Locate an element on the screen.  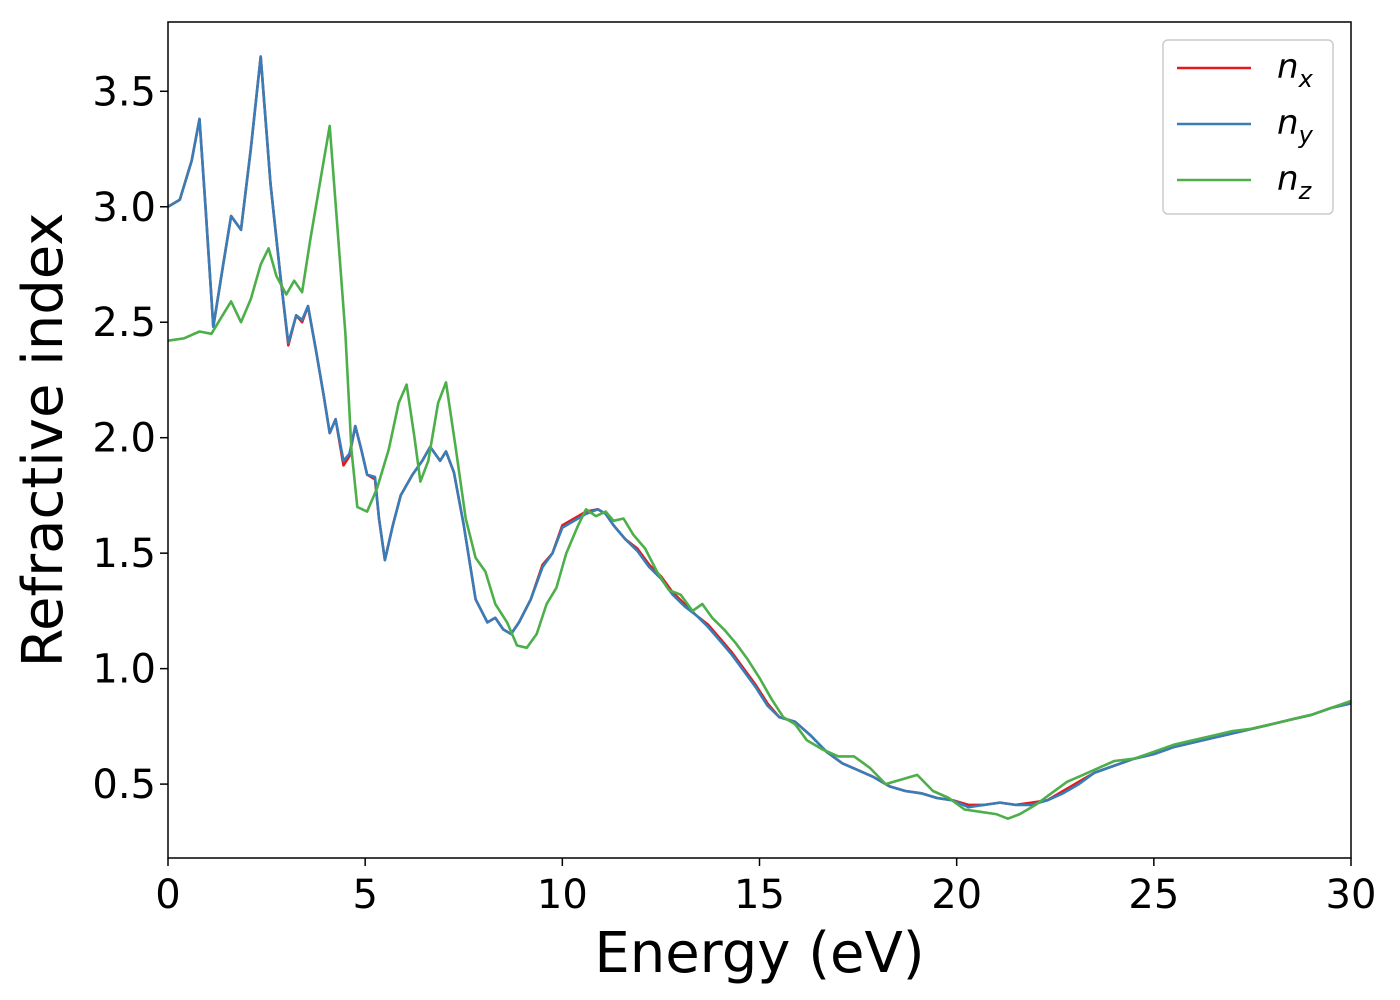
y-tick-label: 1.0 is located at coordinates (124, 670).